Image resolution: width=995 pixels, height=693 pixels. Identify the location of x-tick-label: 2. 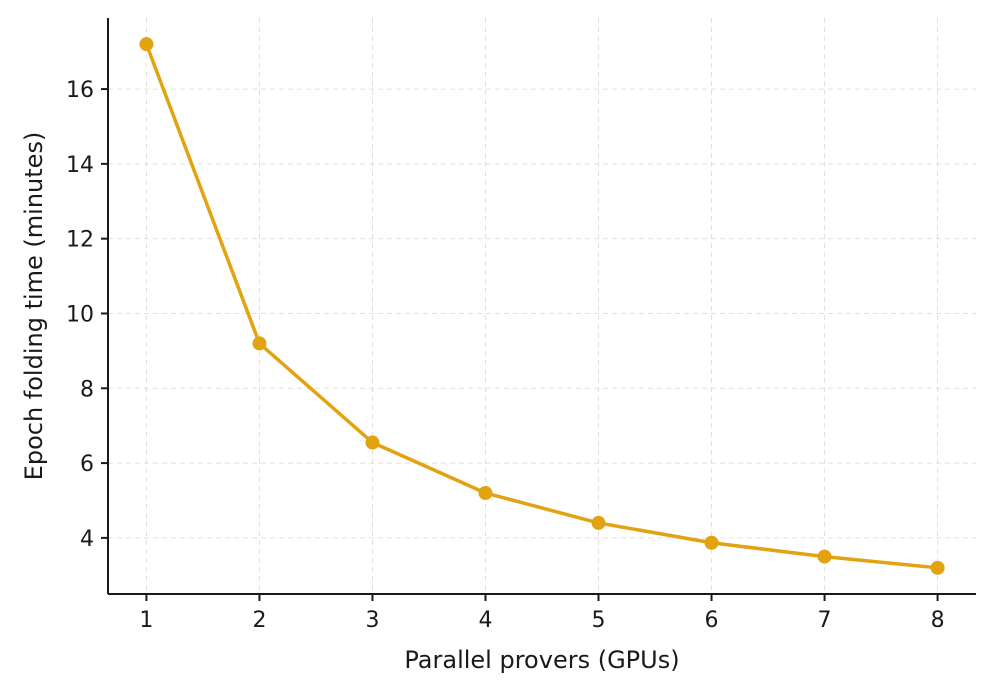
(259, 620).